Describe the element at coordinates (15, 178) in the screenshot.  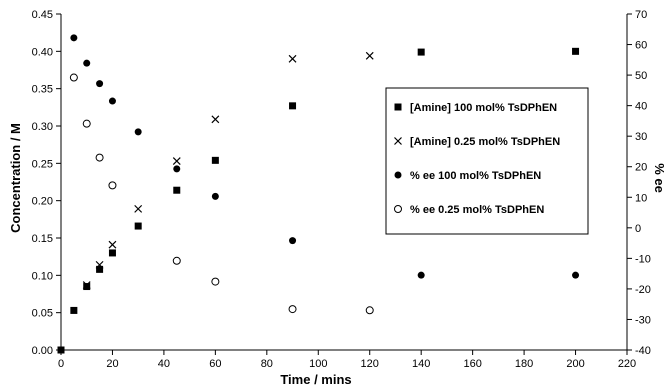
I see `left-axis-title: Concentration / M` at that location.